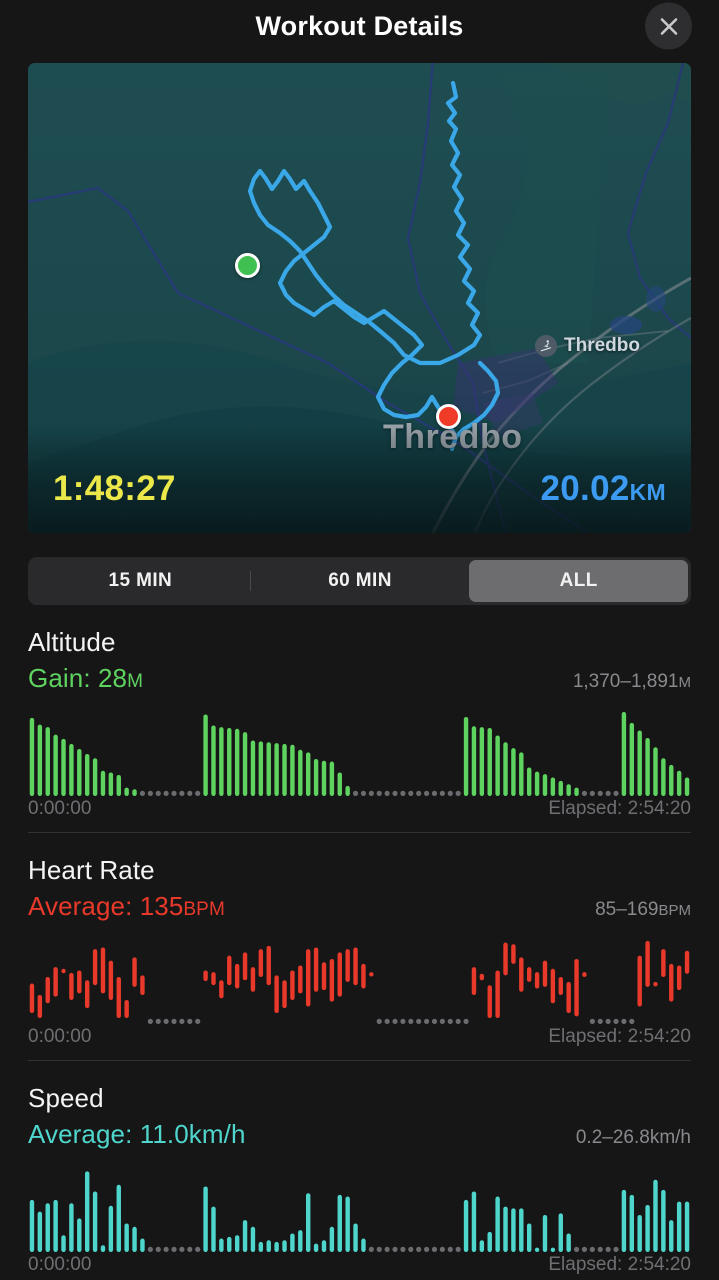  I want to click on speed-axis-start: 0:00:00, so click(60, 1264).